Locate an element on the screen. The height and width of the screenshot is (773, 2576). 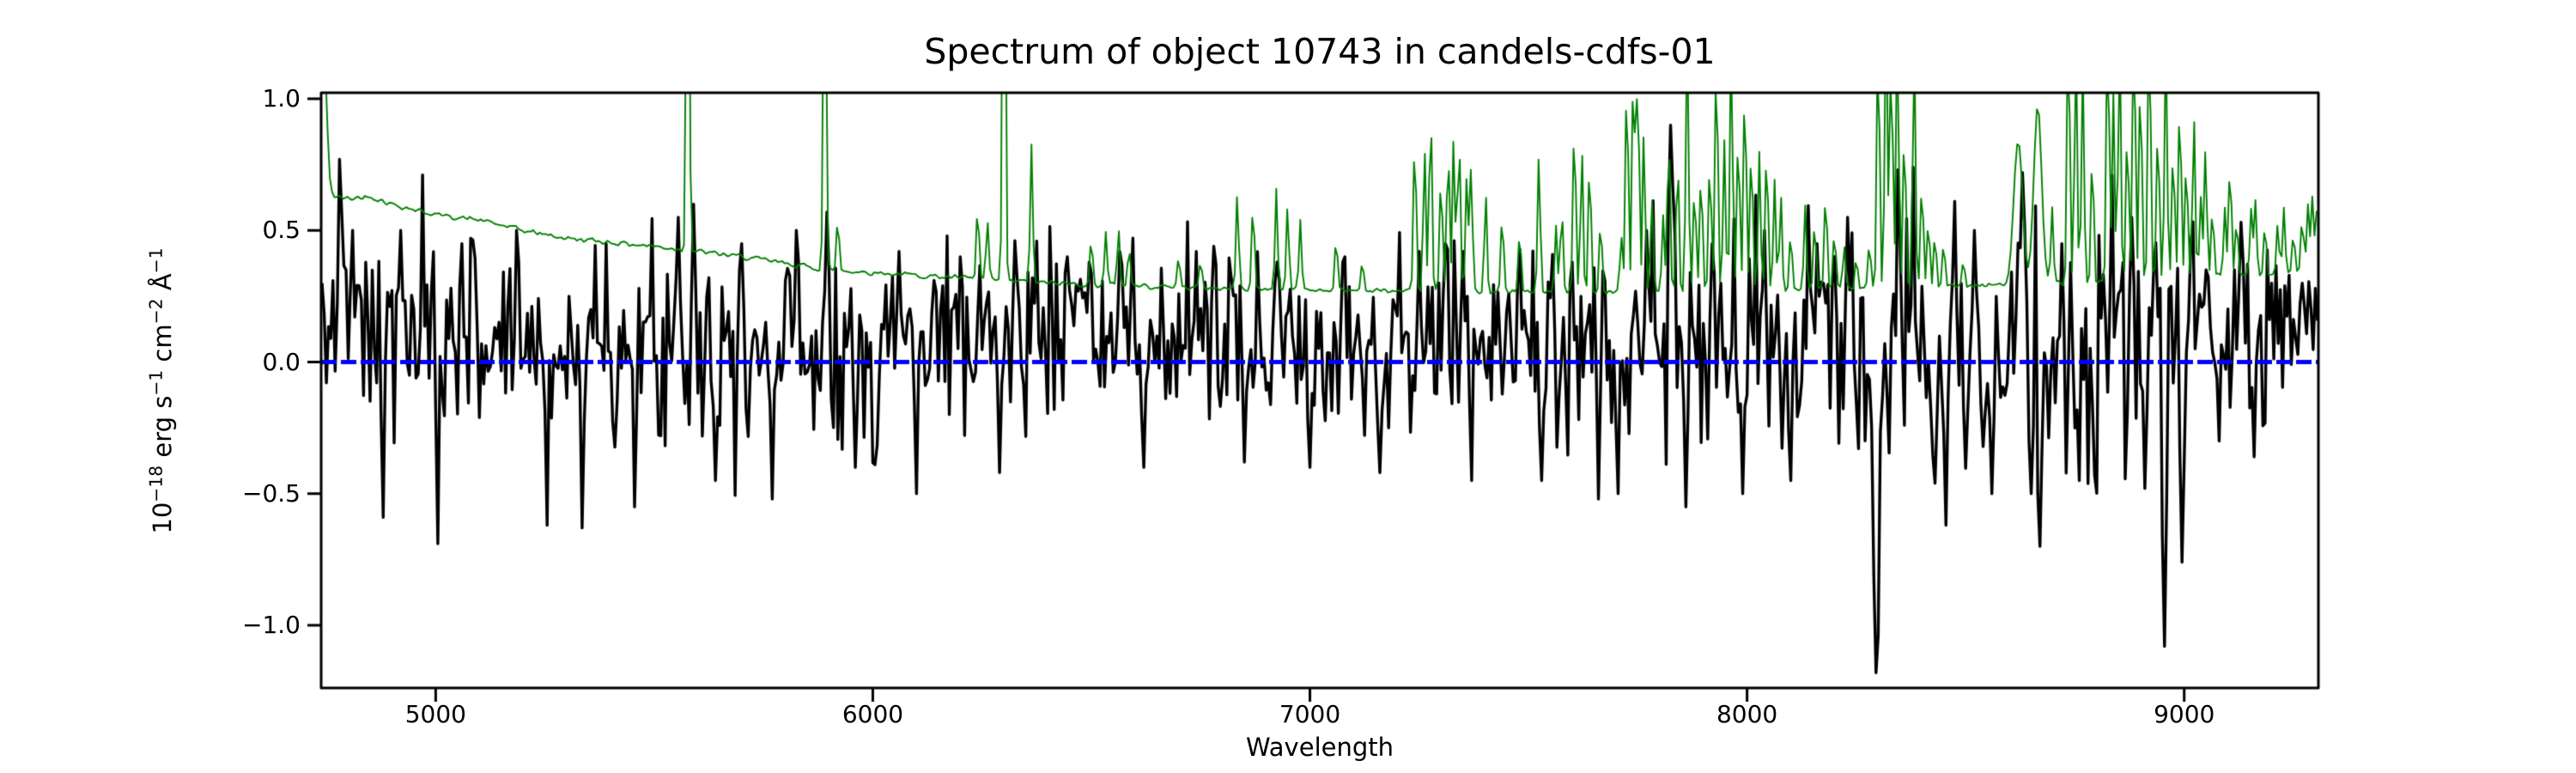
x-tick-label-6000: 6000 is located at coordinates (872, 714).